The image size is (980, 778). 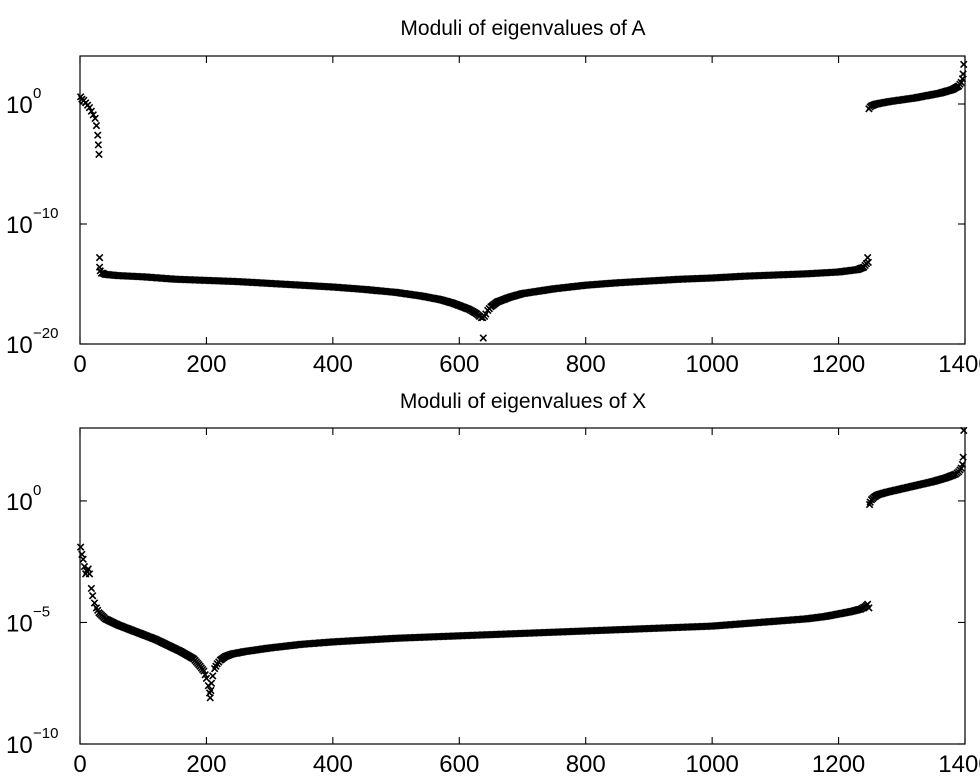 What do you see at coordinates (522, 28) in the screenshot?
I see `chart-title: Moduli of eigenvalues of A` at bounding box center [522, 28].